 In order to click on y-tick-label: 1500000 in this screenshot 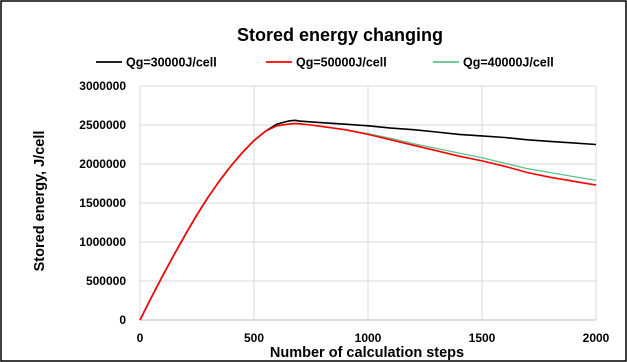, I will do `click(102, 203)`.